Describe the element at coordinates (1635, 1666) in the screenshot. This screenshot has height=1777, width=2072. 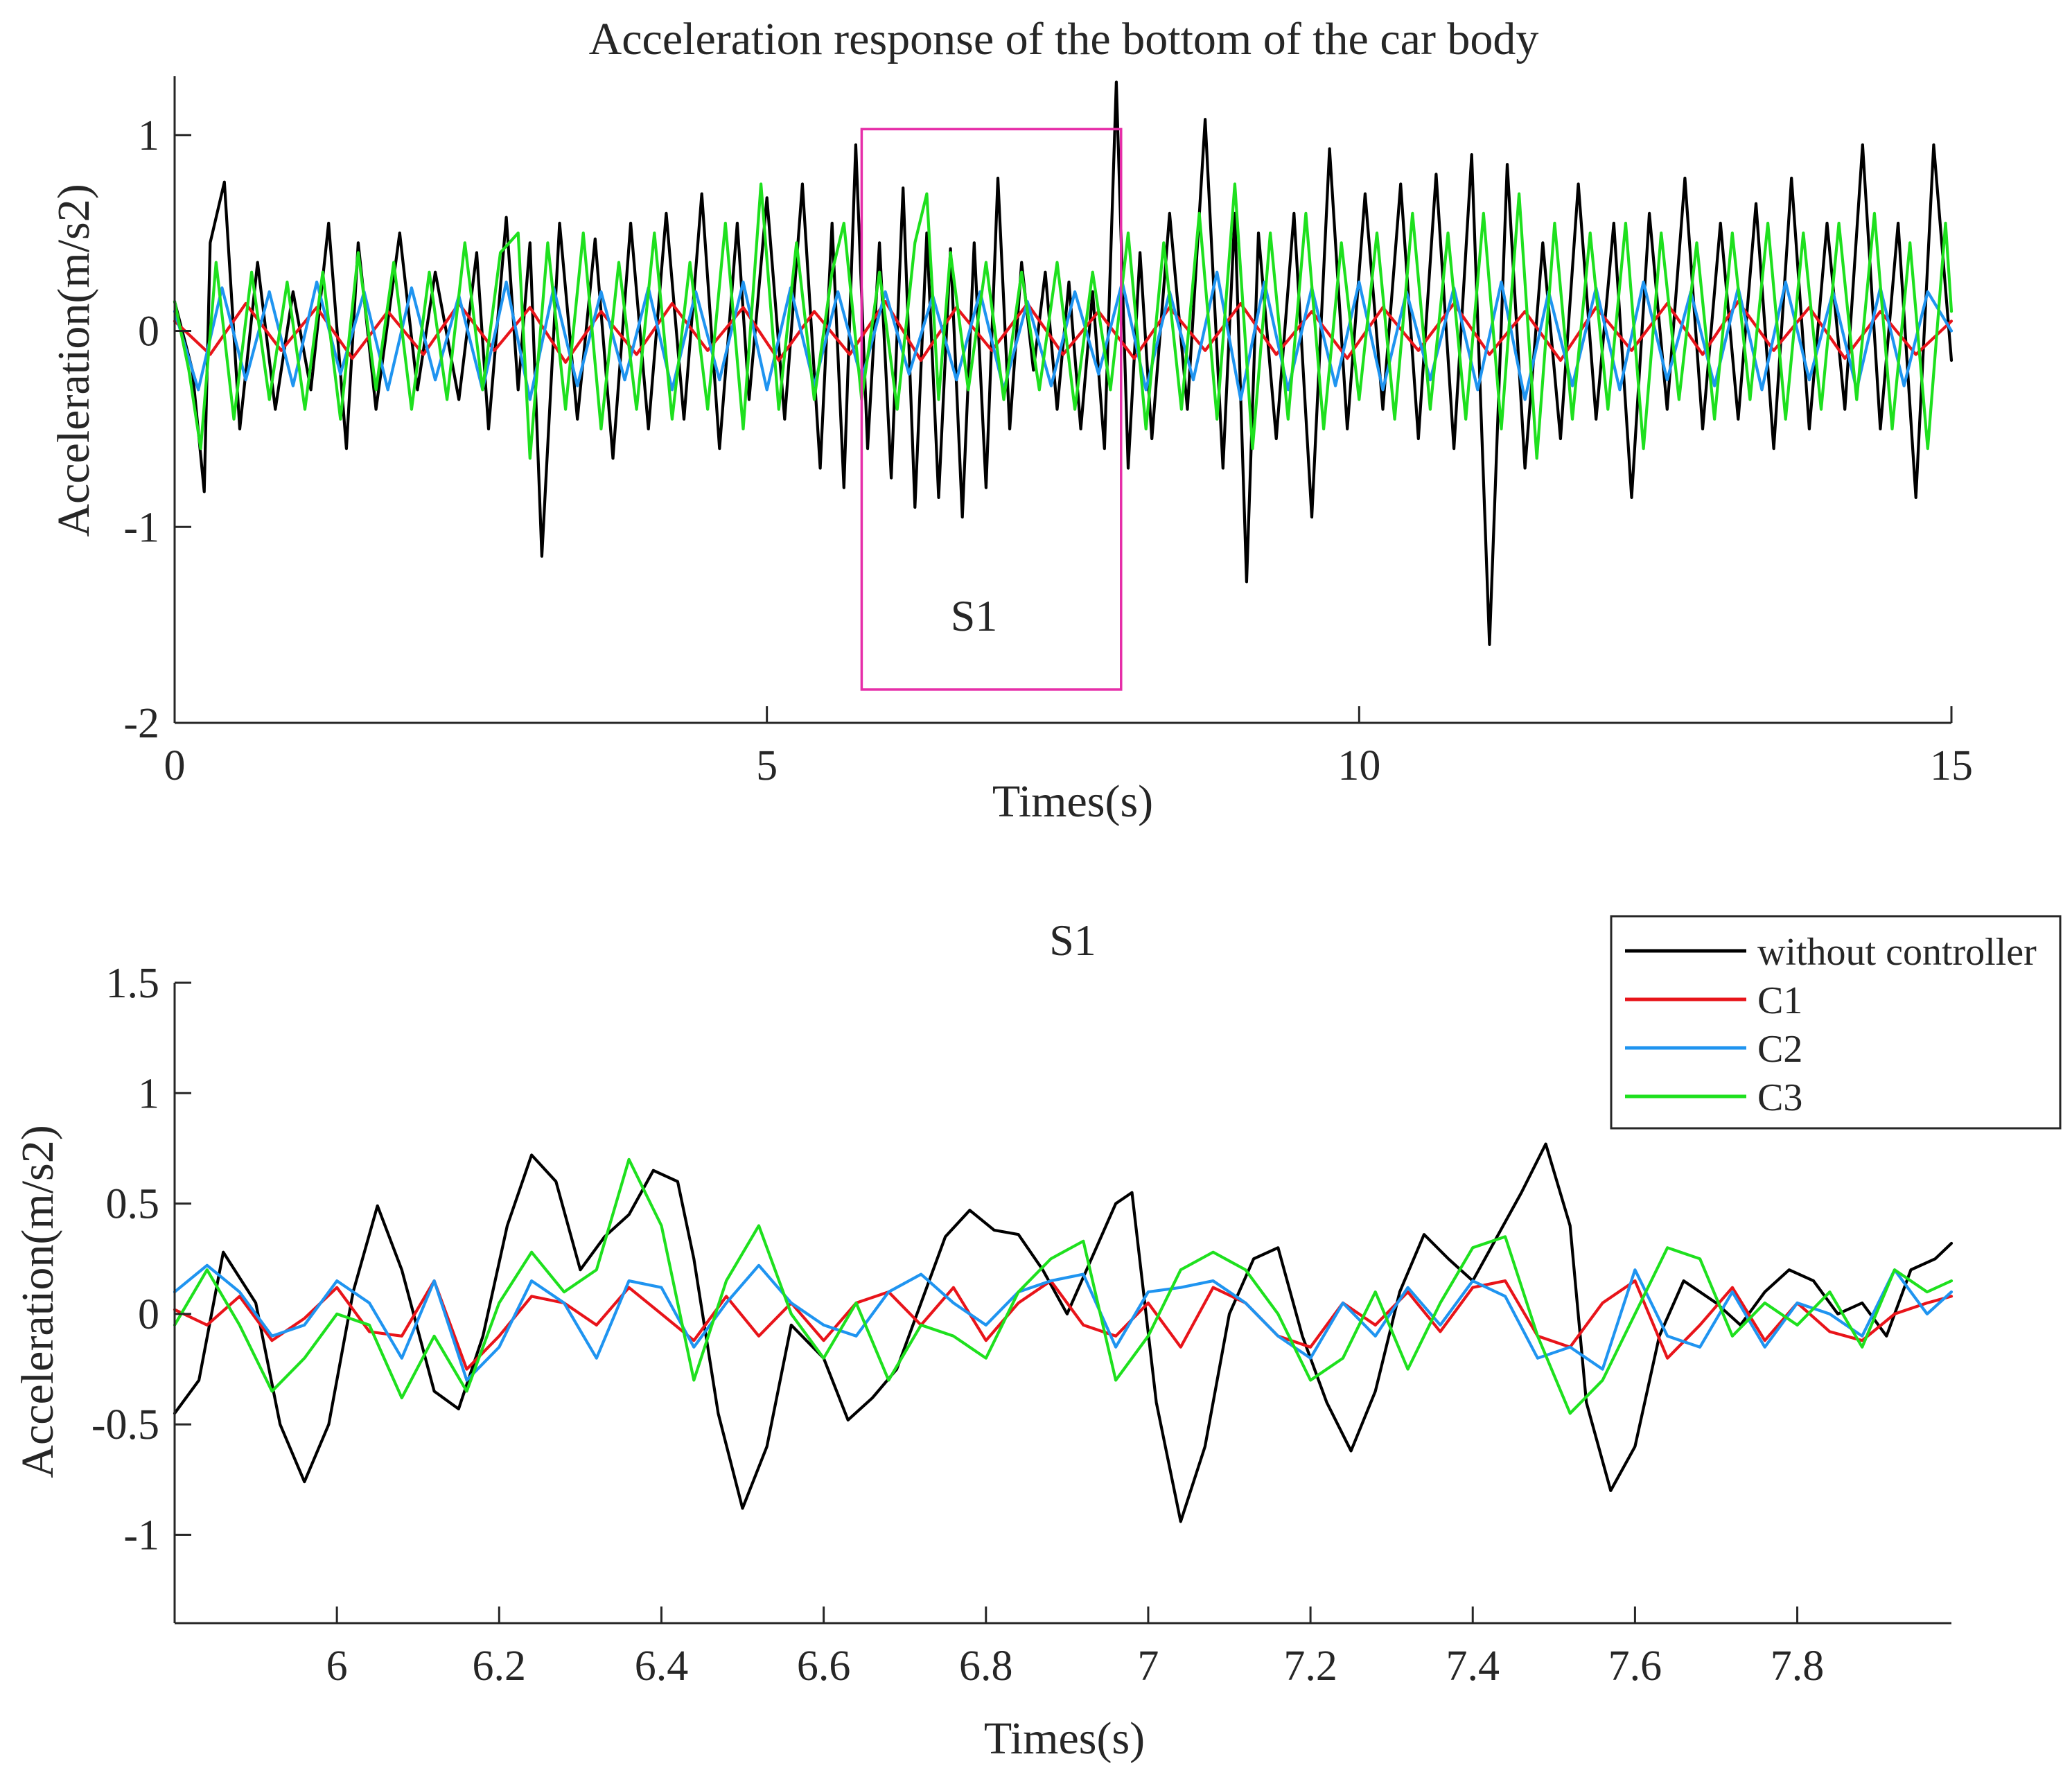
I see `zm-xtick-label: 7.6` at that location.